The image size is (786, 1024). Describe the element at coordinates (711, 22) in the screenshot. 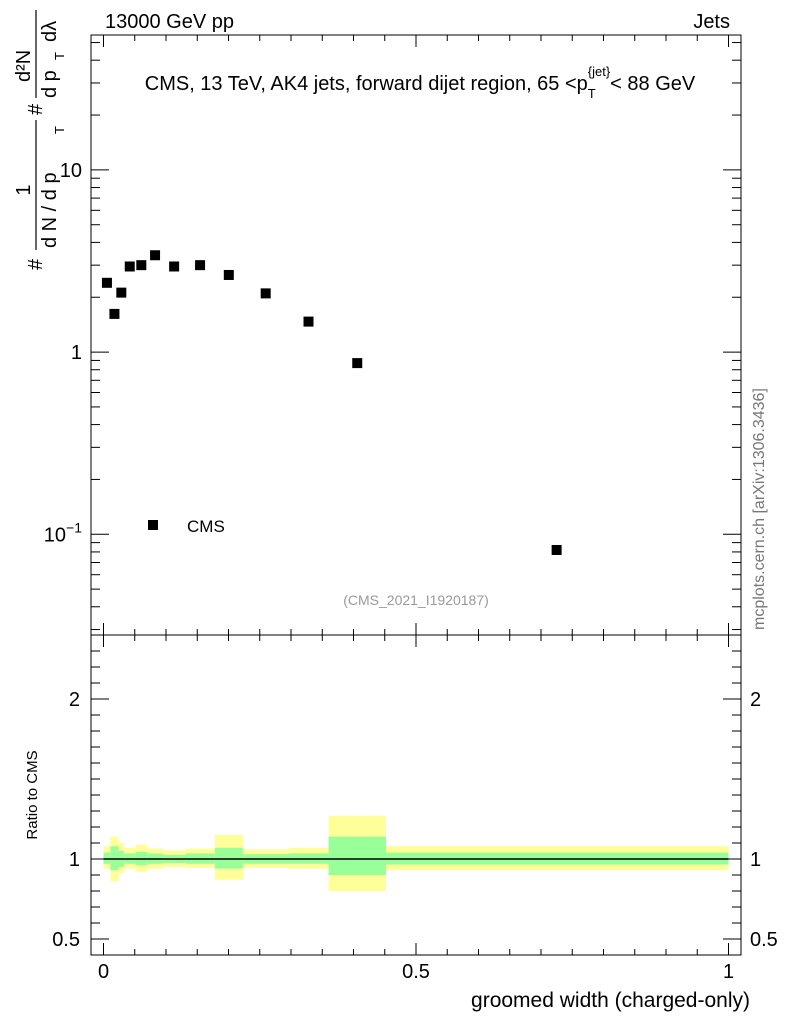

I see `header-right: Jets` at that location.